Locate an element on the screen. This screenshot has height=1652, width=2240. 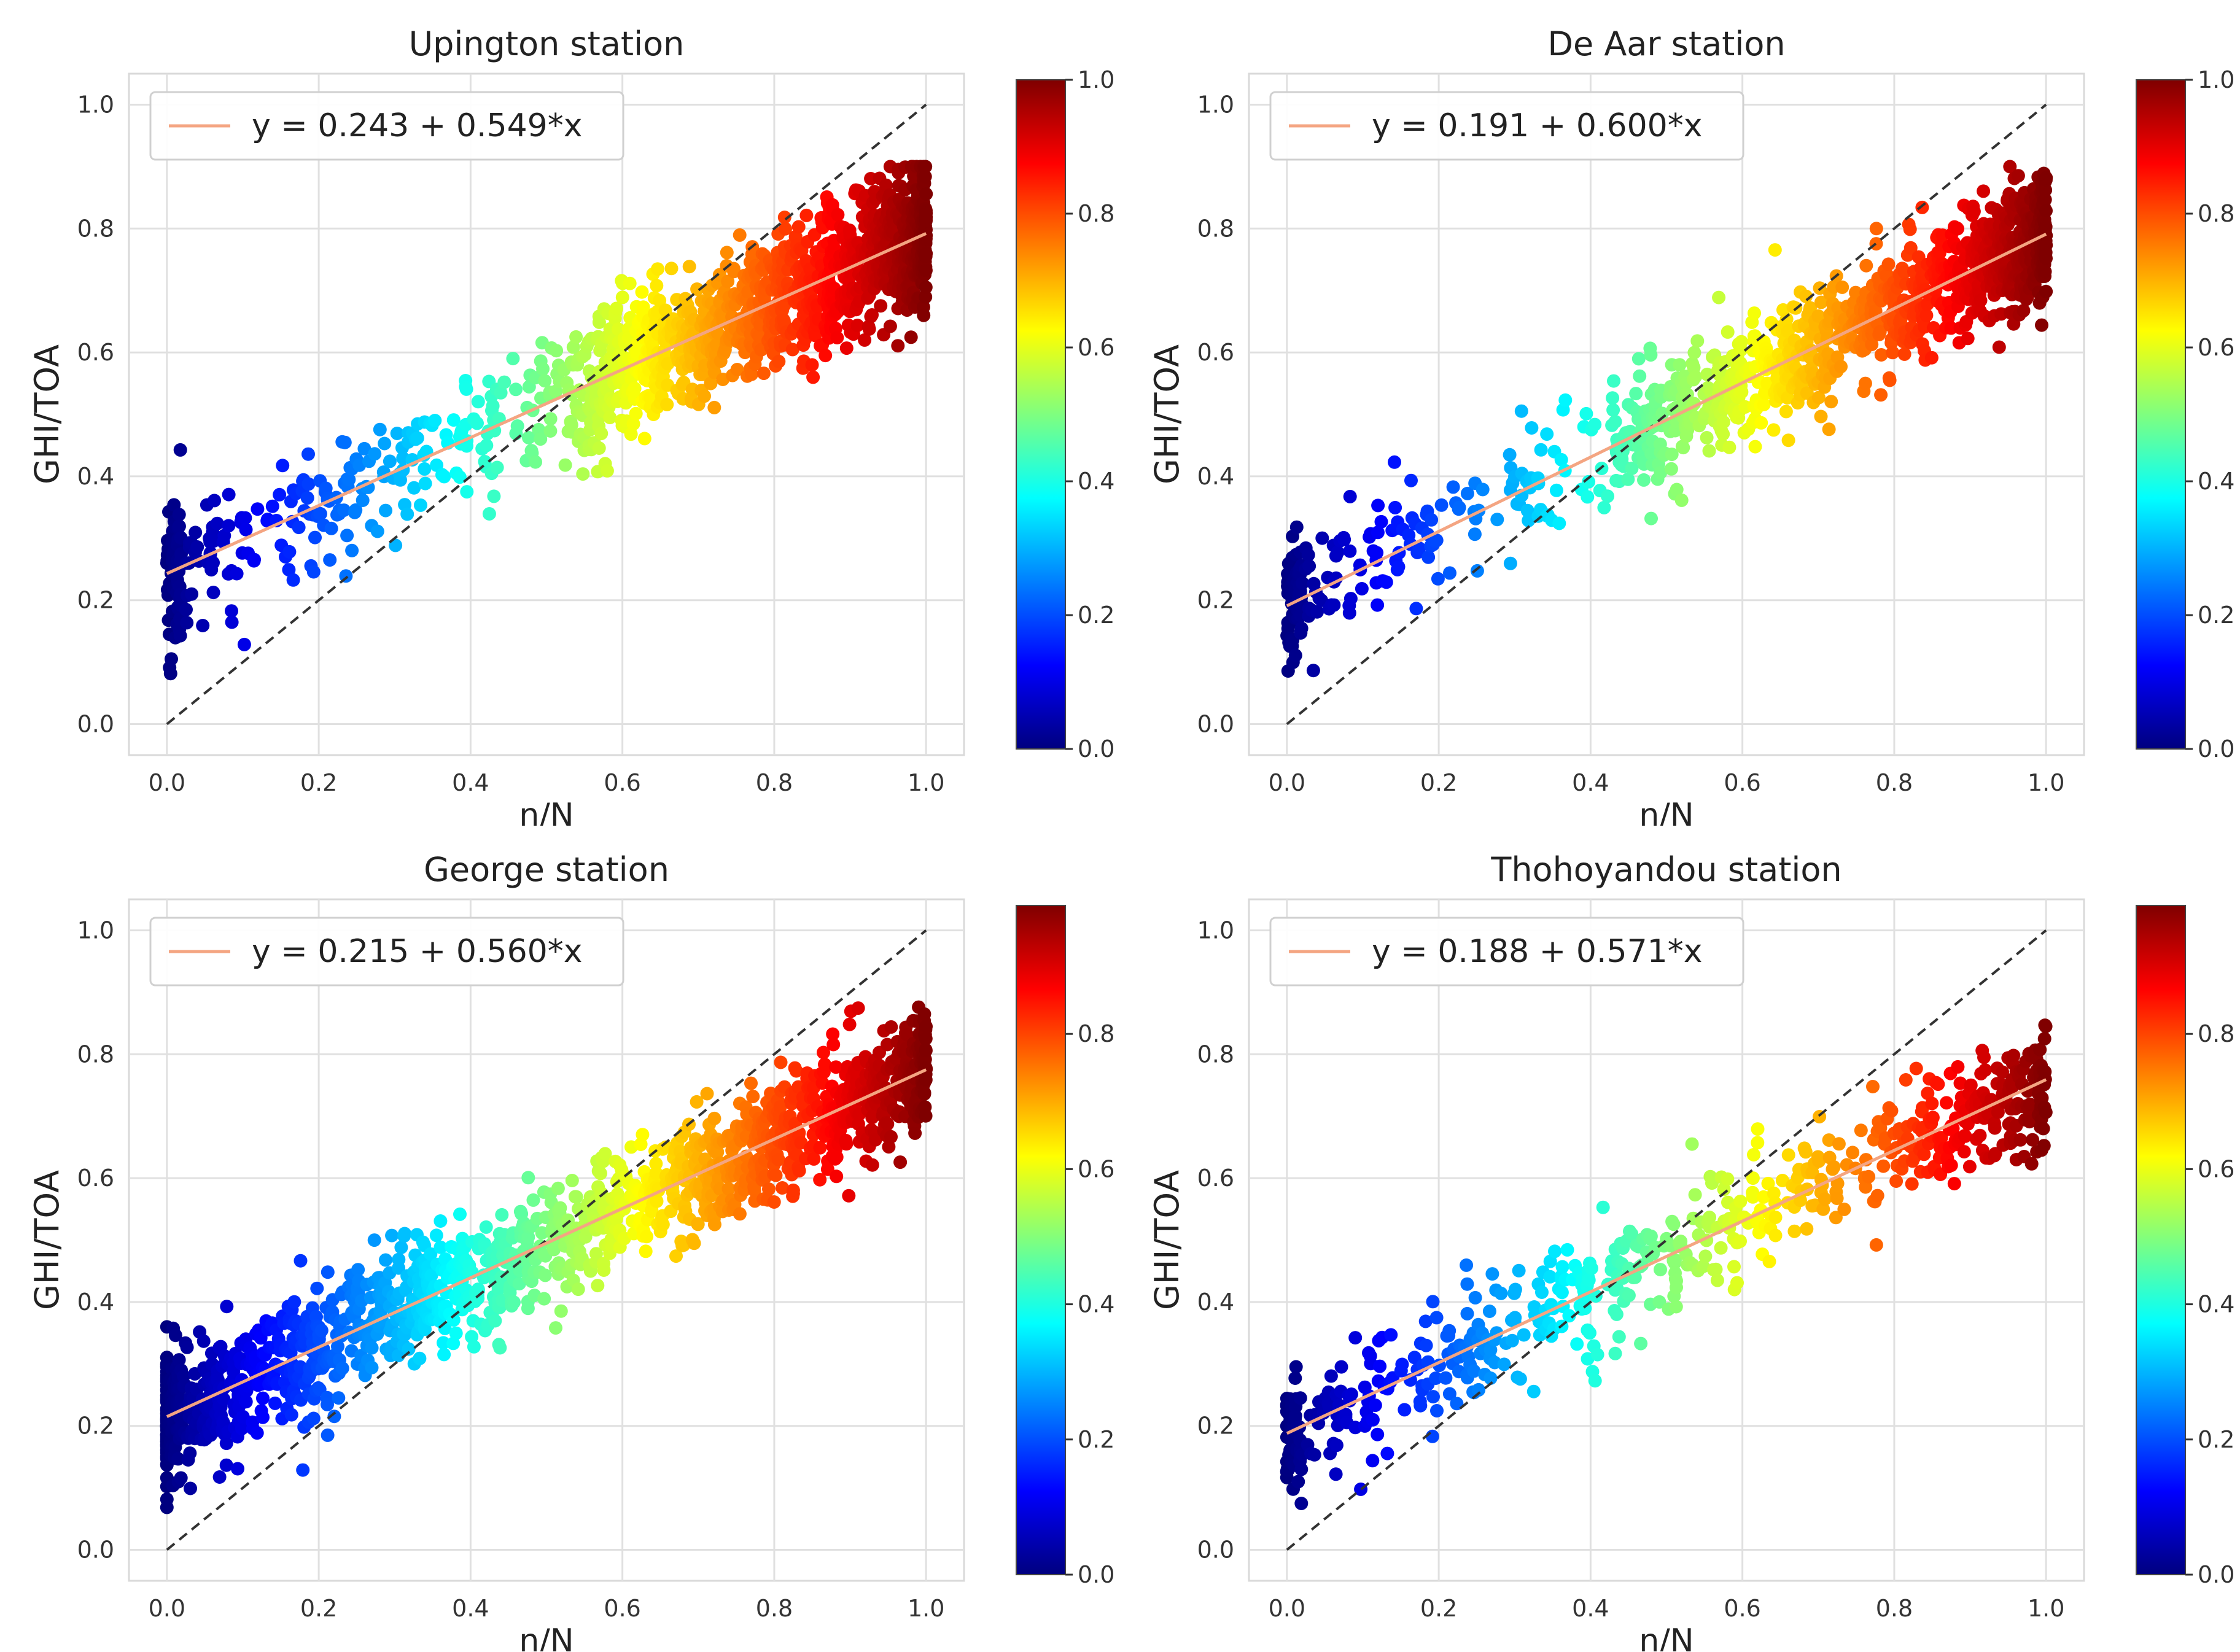
legend-label: y = 0.243 + 0.549*x is located at coordinates (417, 126).